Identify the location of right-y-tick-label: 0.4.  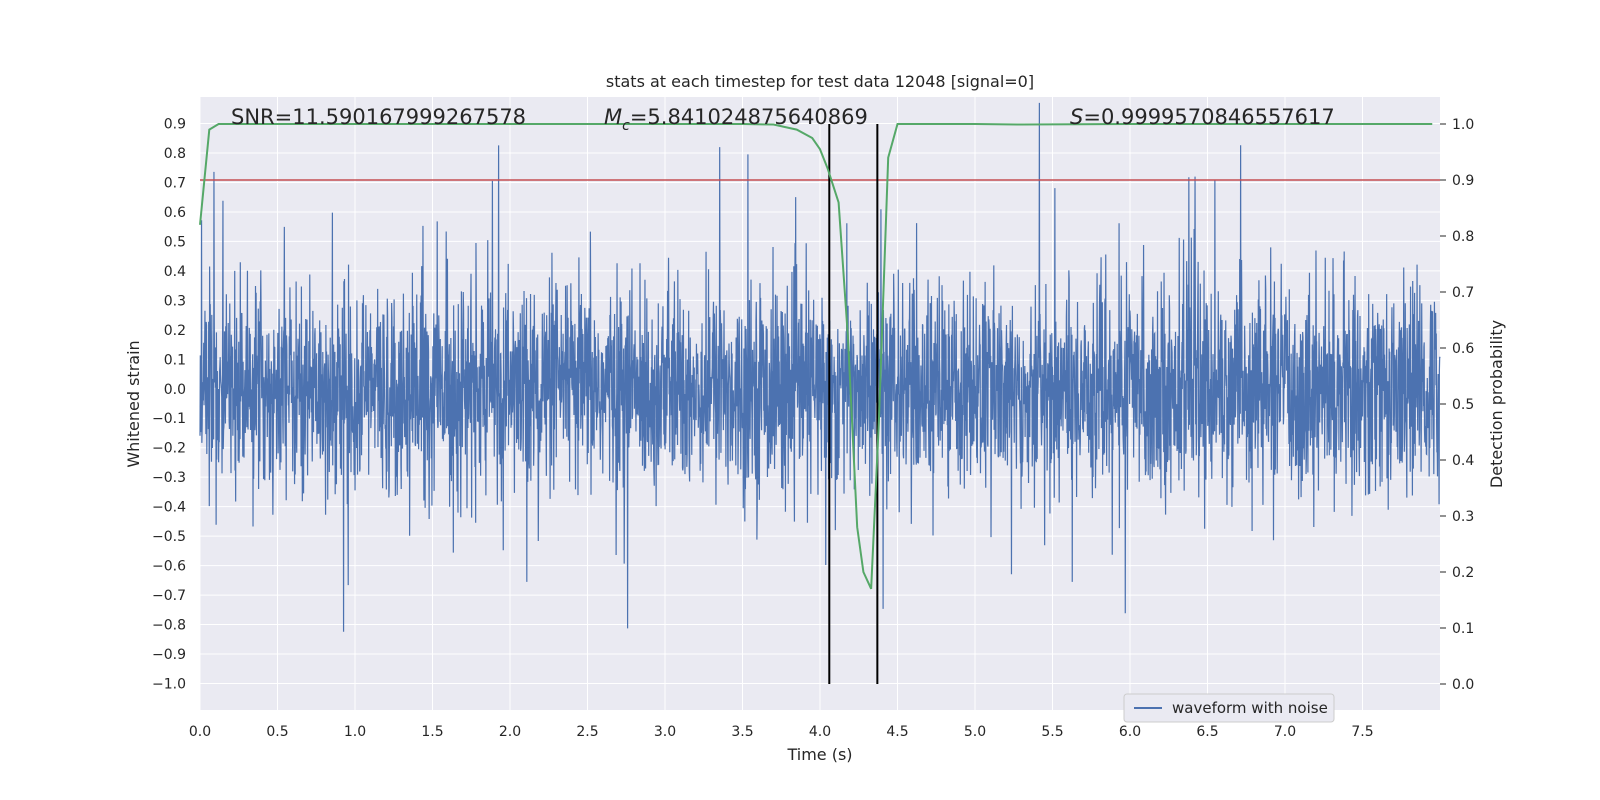
(1463, 461).